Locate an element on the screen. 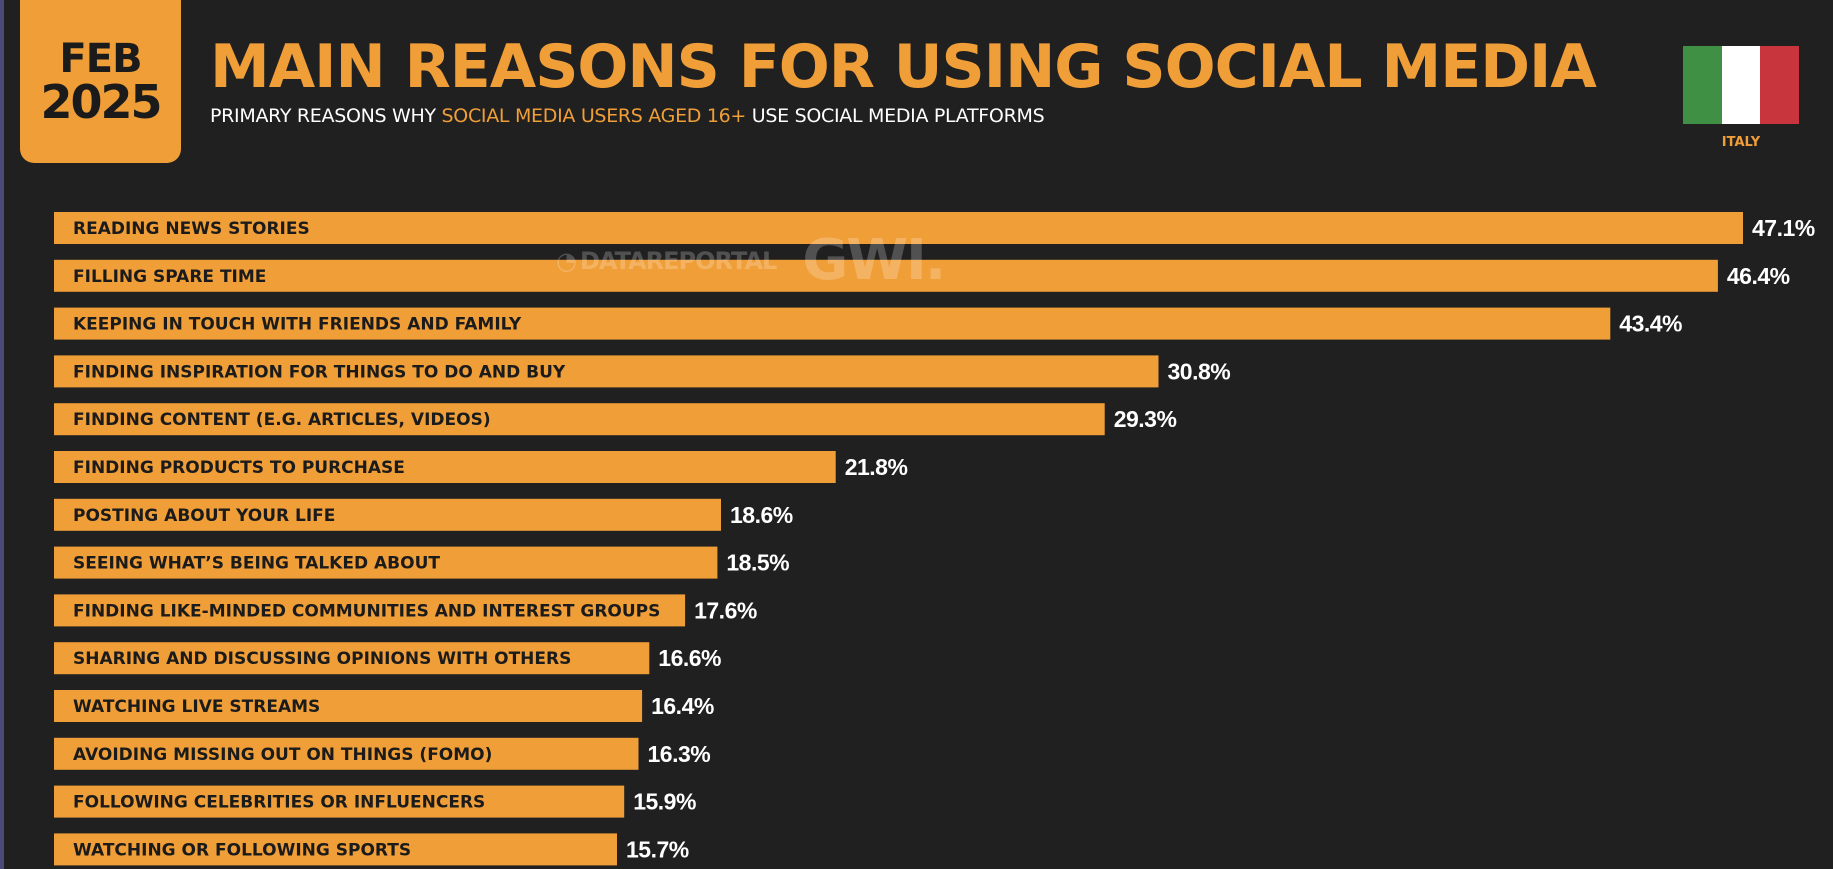 The image size is (1833, 869). country-label: ITALY is located at coordinates (1741, 142).